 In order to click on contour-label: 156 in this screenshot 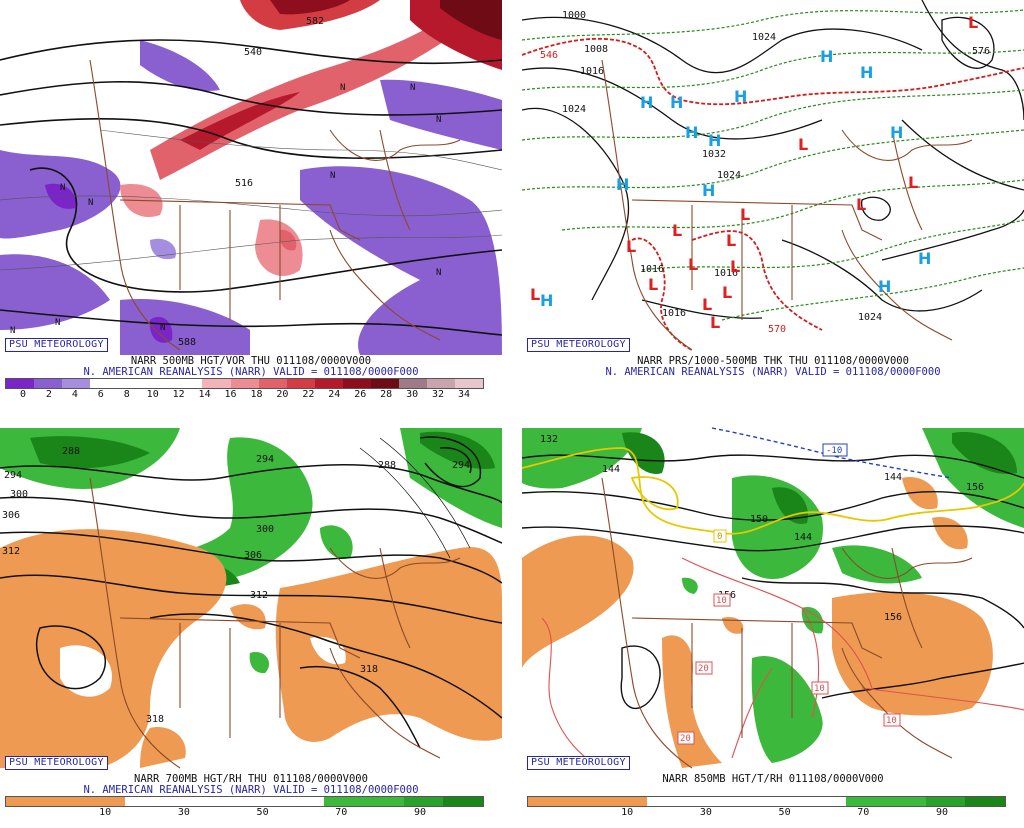, I will do `click(975, 487)`.